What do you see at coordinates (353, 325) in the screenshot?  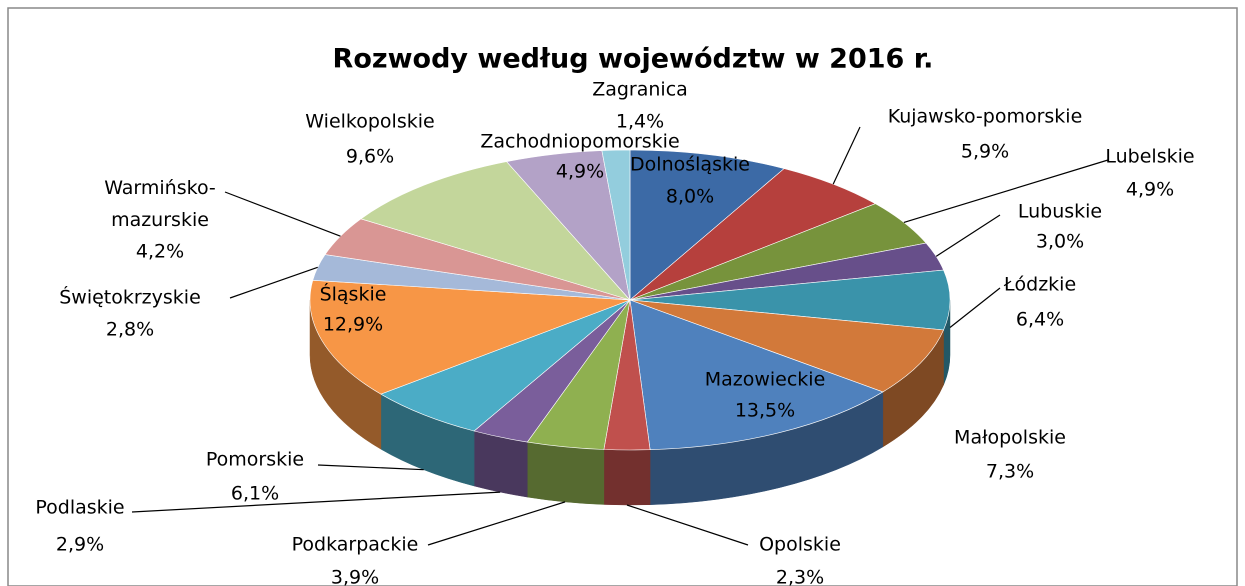 I see `value-label: 12,9%` at bounding box center [353, 325].